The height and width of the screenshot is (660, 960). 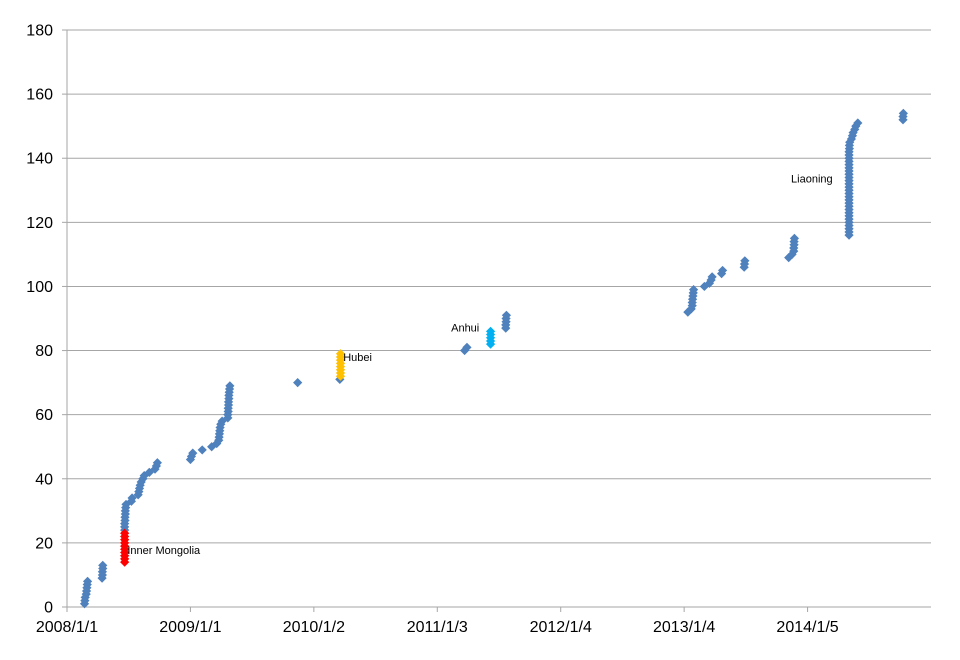 I want to click on x-tick-label: 2012/1/4, so click(x=561, y=627).